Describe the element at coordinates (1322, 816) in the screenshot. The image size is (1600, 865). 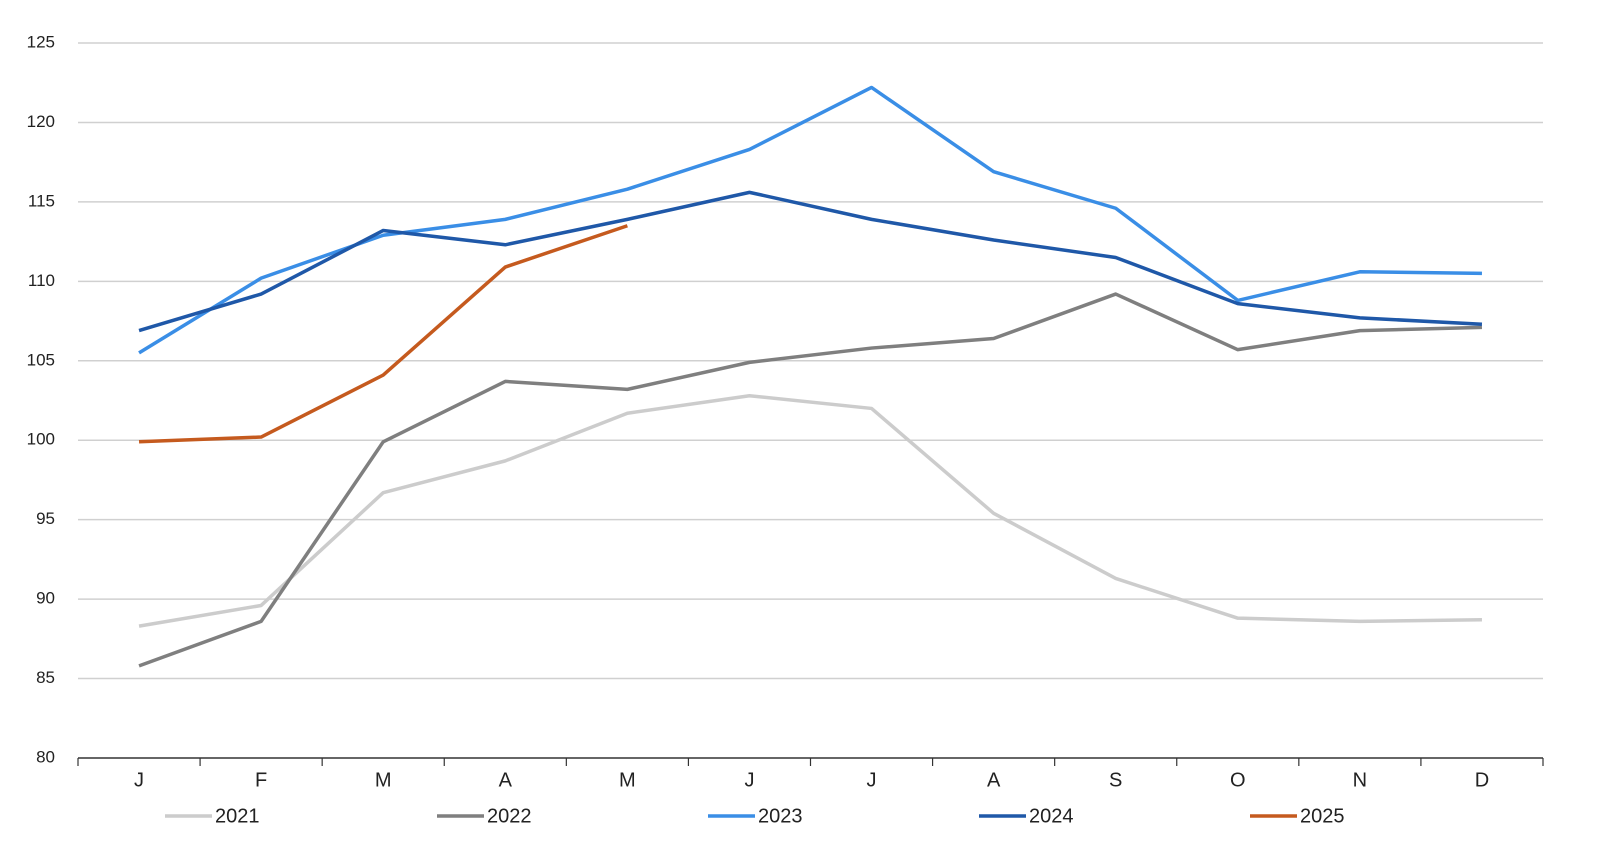
I see `legend-label: 2025` at that location.